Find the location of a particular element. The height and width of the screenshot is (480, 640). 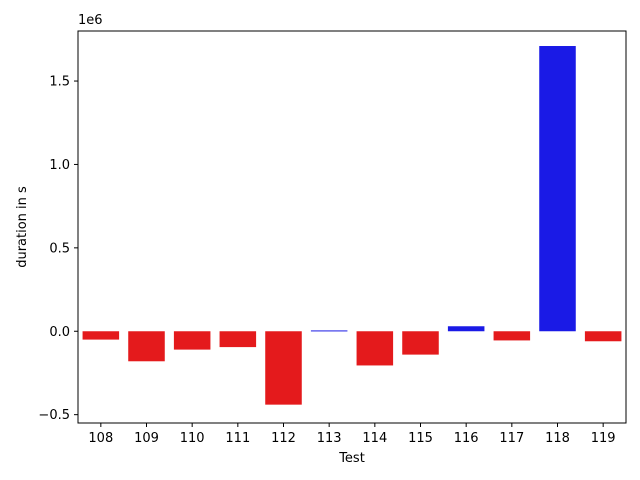

x-tick-label: 117 is located at coordinates (511, 438).